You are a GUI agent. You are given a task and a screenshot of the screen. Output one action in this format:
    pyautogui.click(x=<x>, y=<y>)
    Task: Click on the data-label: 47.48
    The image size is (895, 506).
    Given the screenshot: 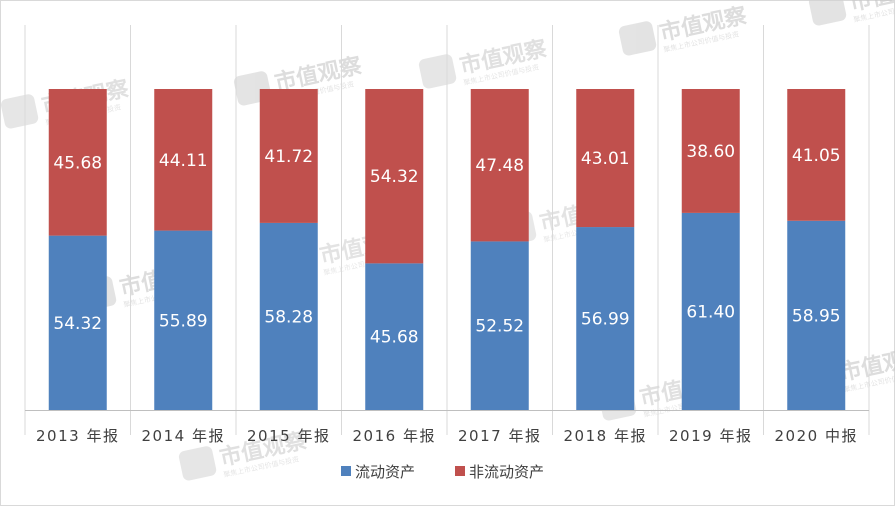 What is the action you would take?
    pyautogui.click(x=499, y=166)
    